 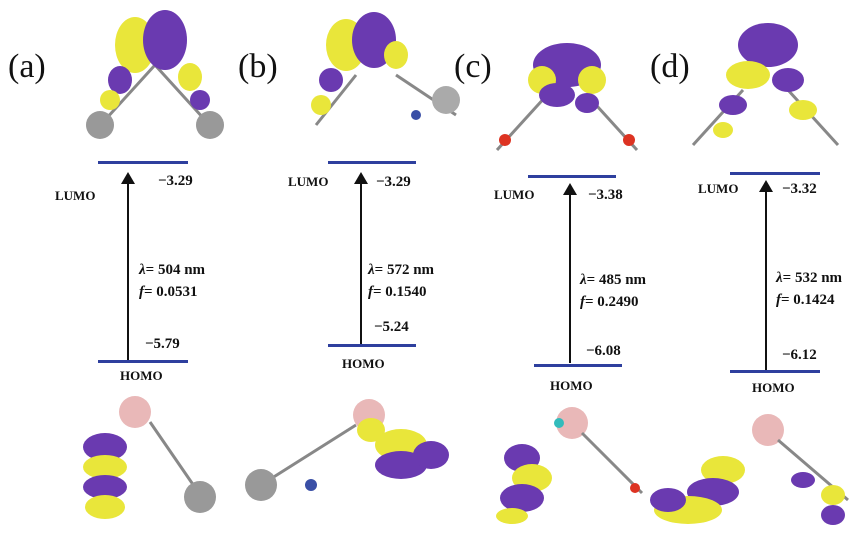 What do you see at coordinates (473, 66) in the screenshot?
I see `panel-label: (c)` at bounding box center [473, 66].